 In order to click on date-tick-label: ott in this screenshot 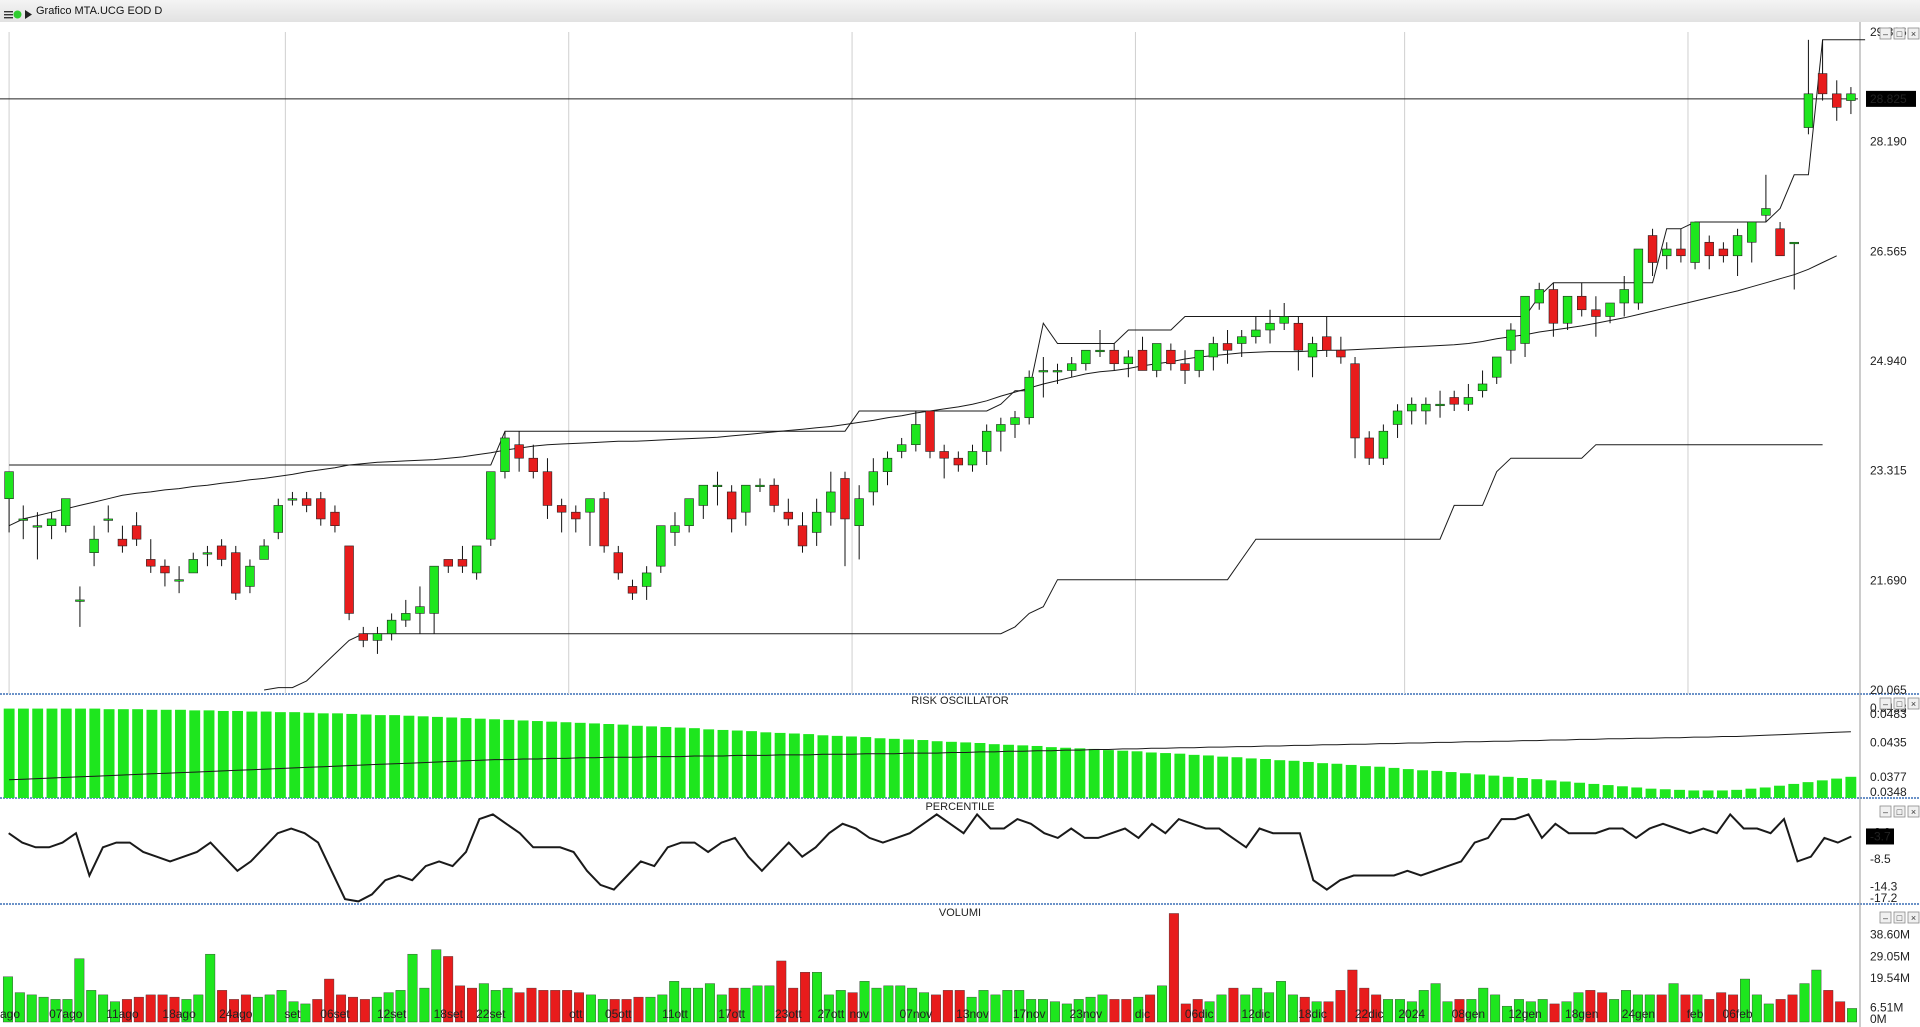, I will do `click(576, 1014)`.